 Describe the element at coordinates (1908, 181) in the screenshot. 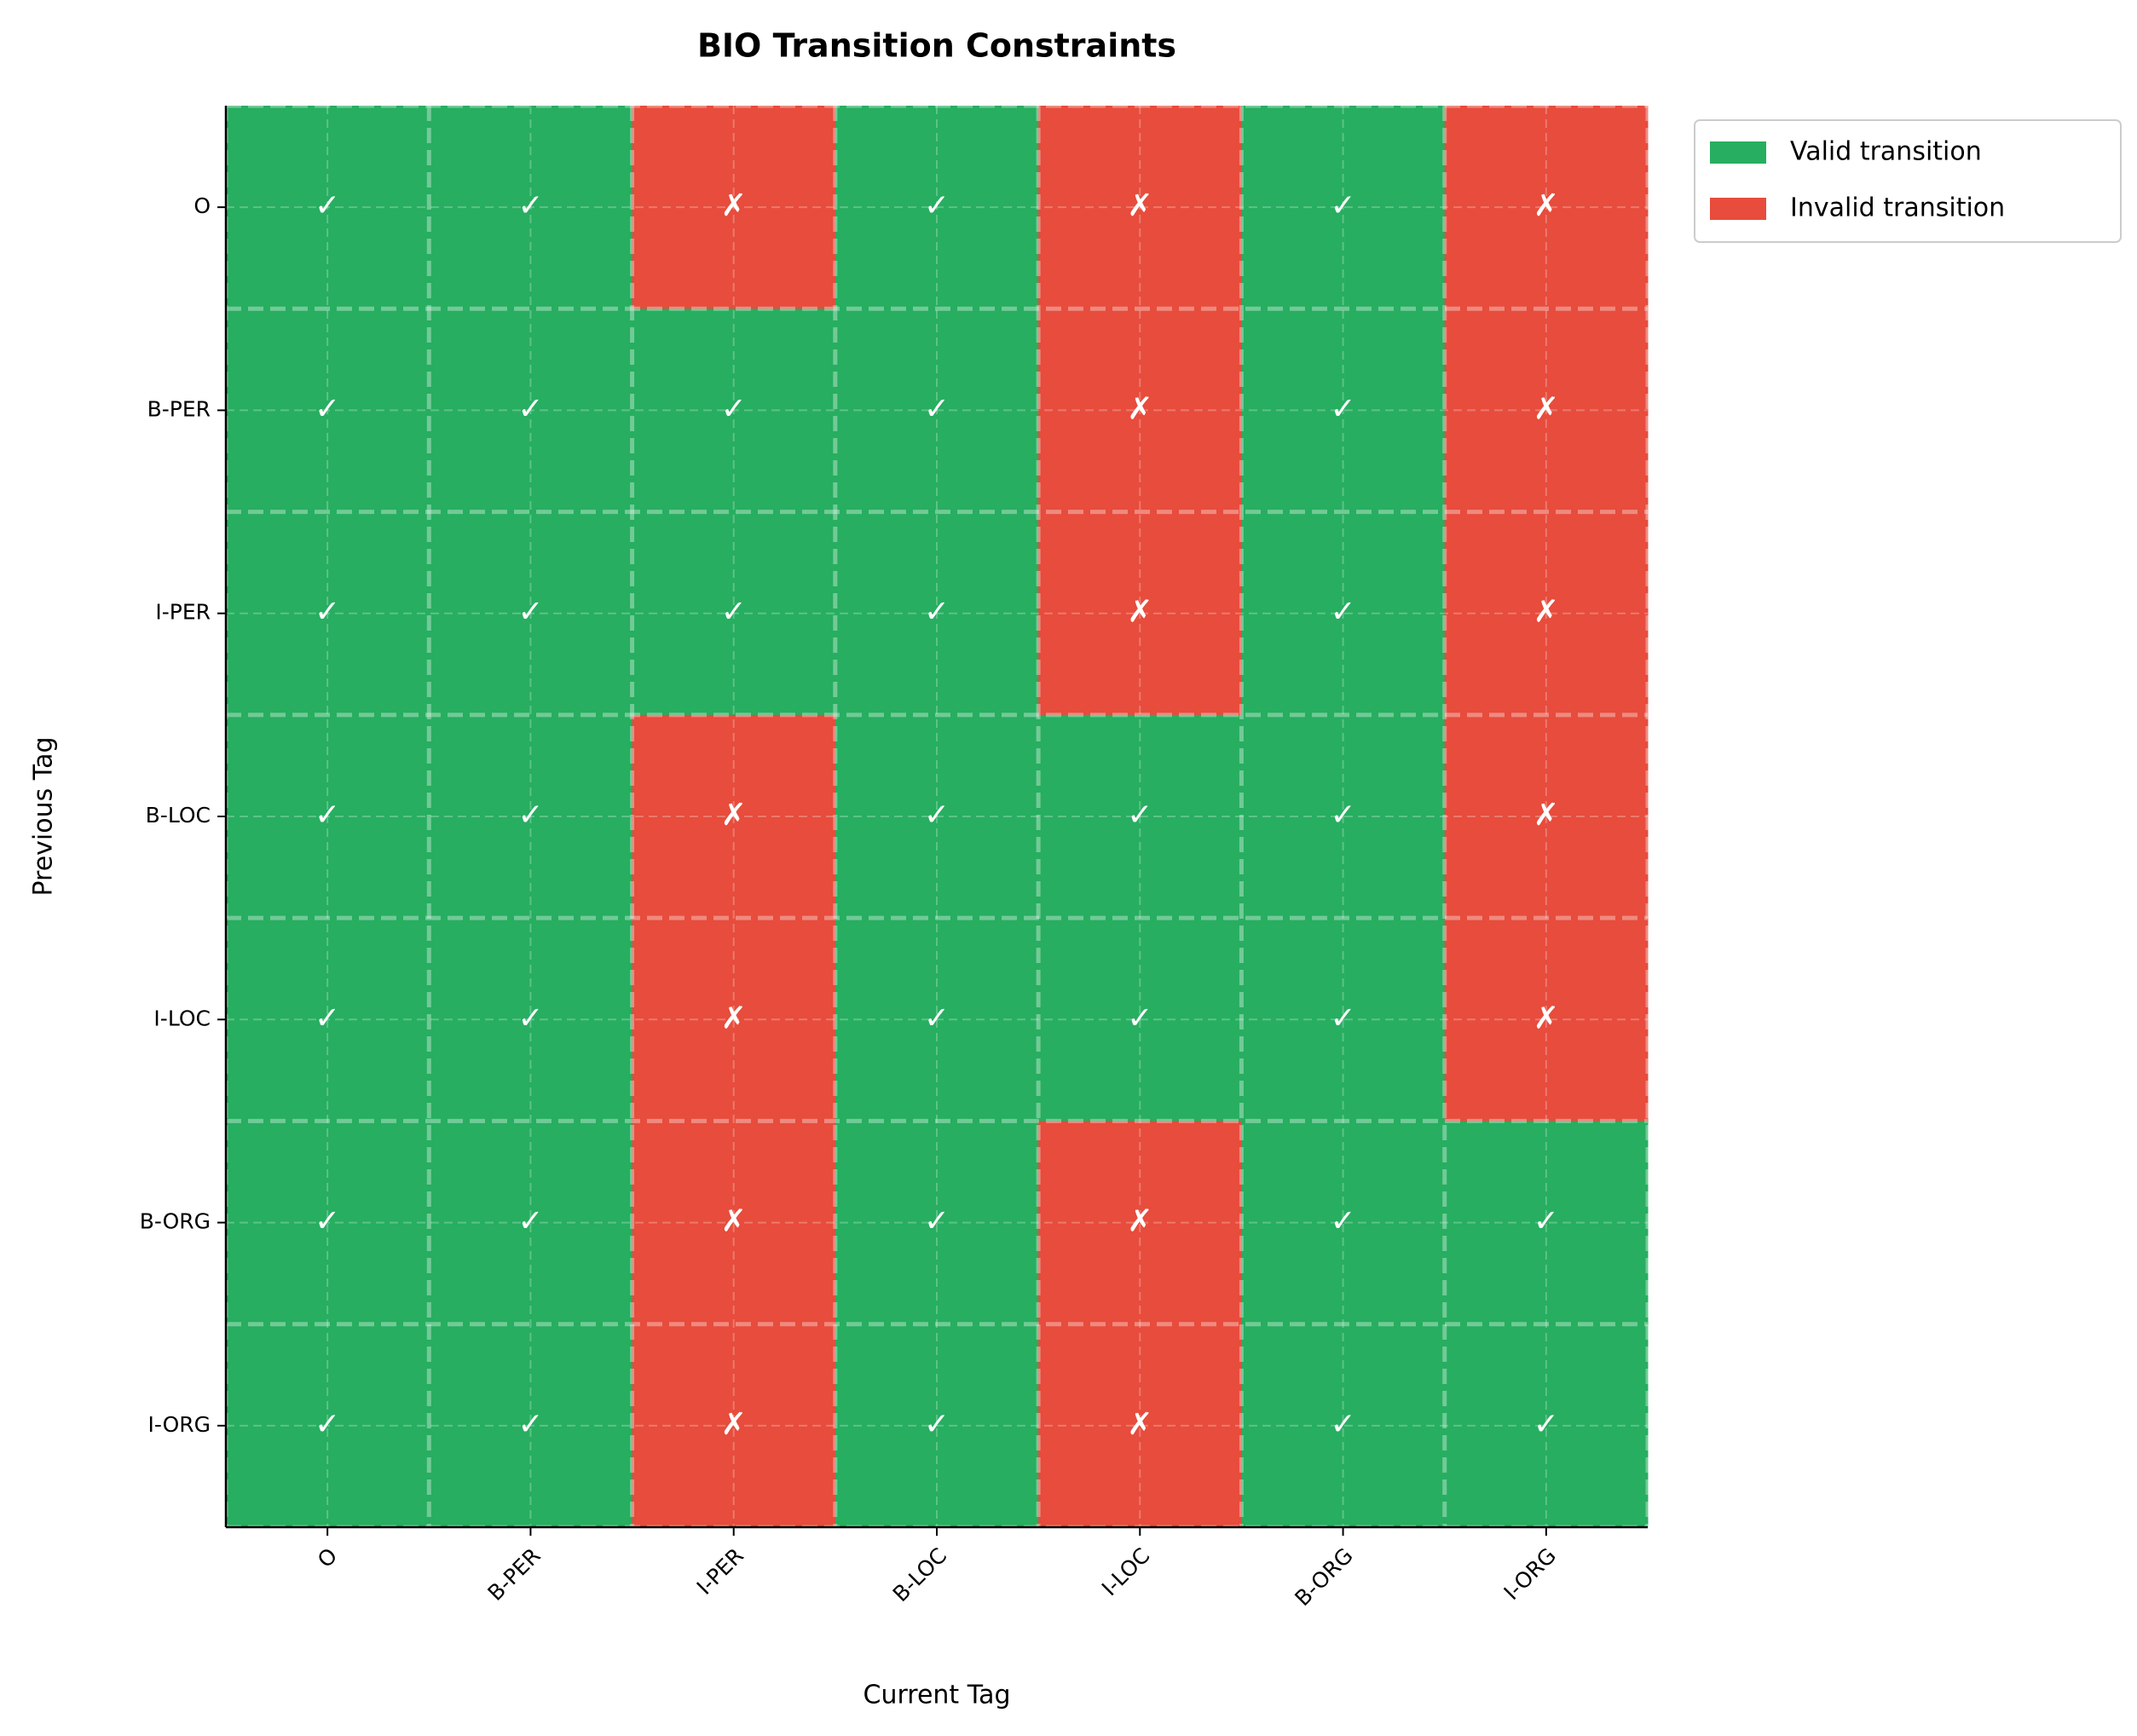

I see `legend-box` at that location.